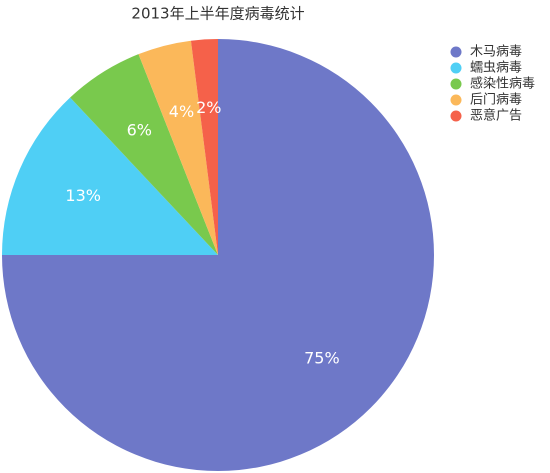 The width and height of the screenshot is (550, 473). I want to click on slice-label: 13%, so click(83, 195).